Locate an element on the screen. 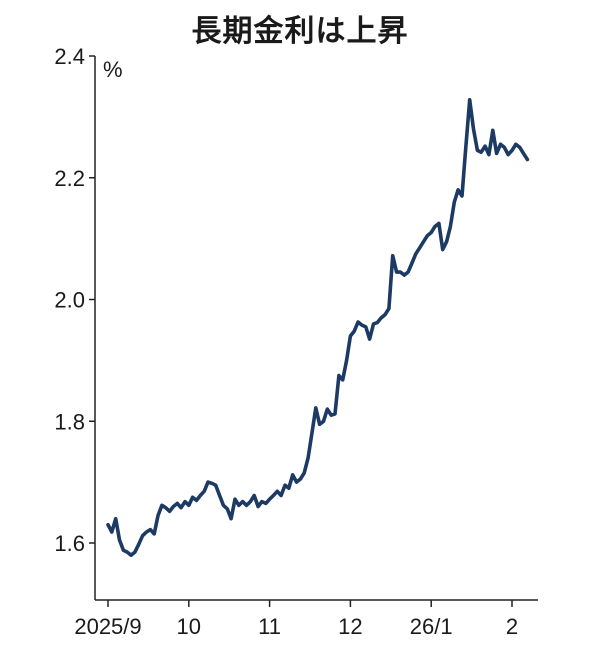  x-tick-label: 2025/9 is located at coordinates (107, 626).